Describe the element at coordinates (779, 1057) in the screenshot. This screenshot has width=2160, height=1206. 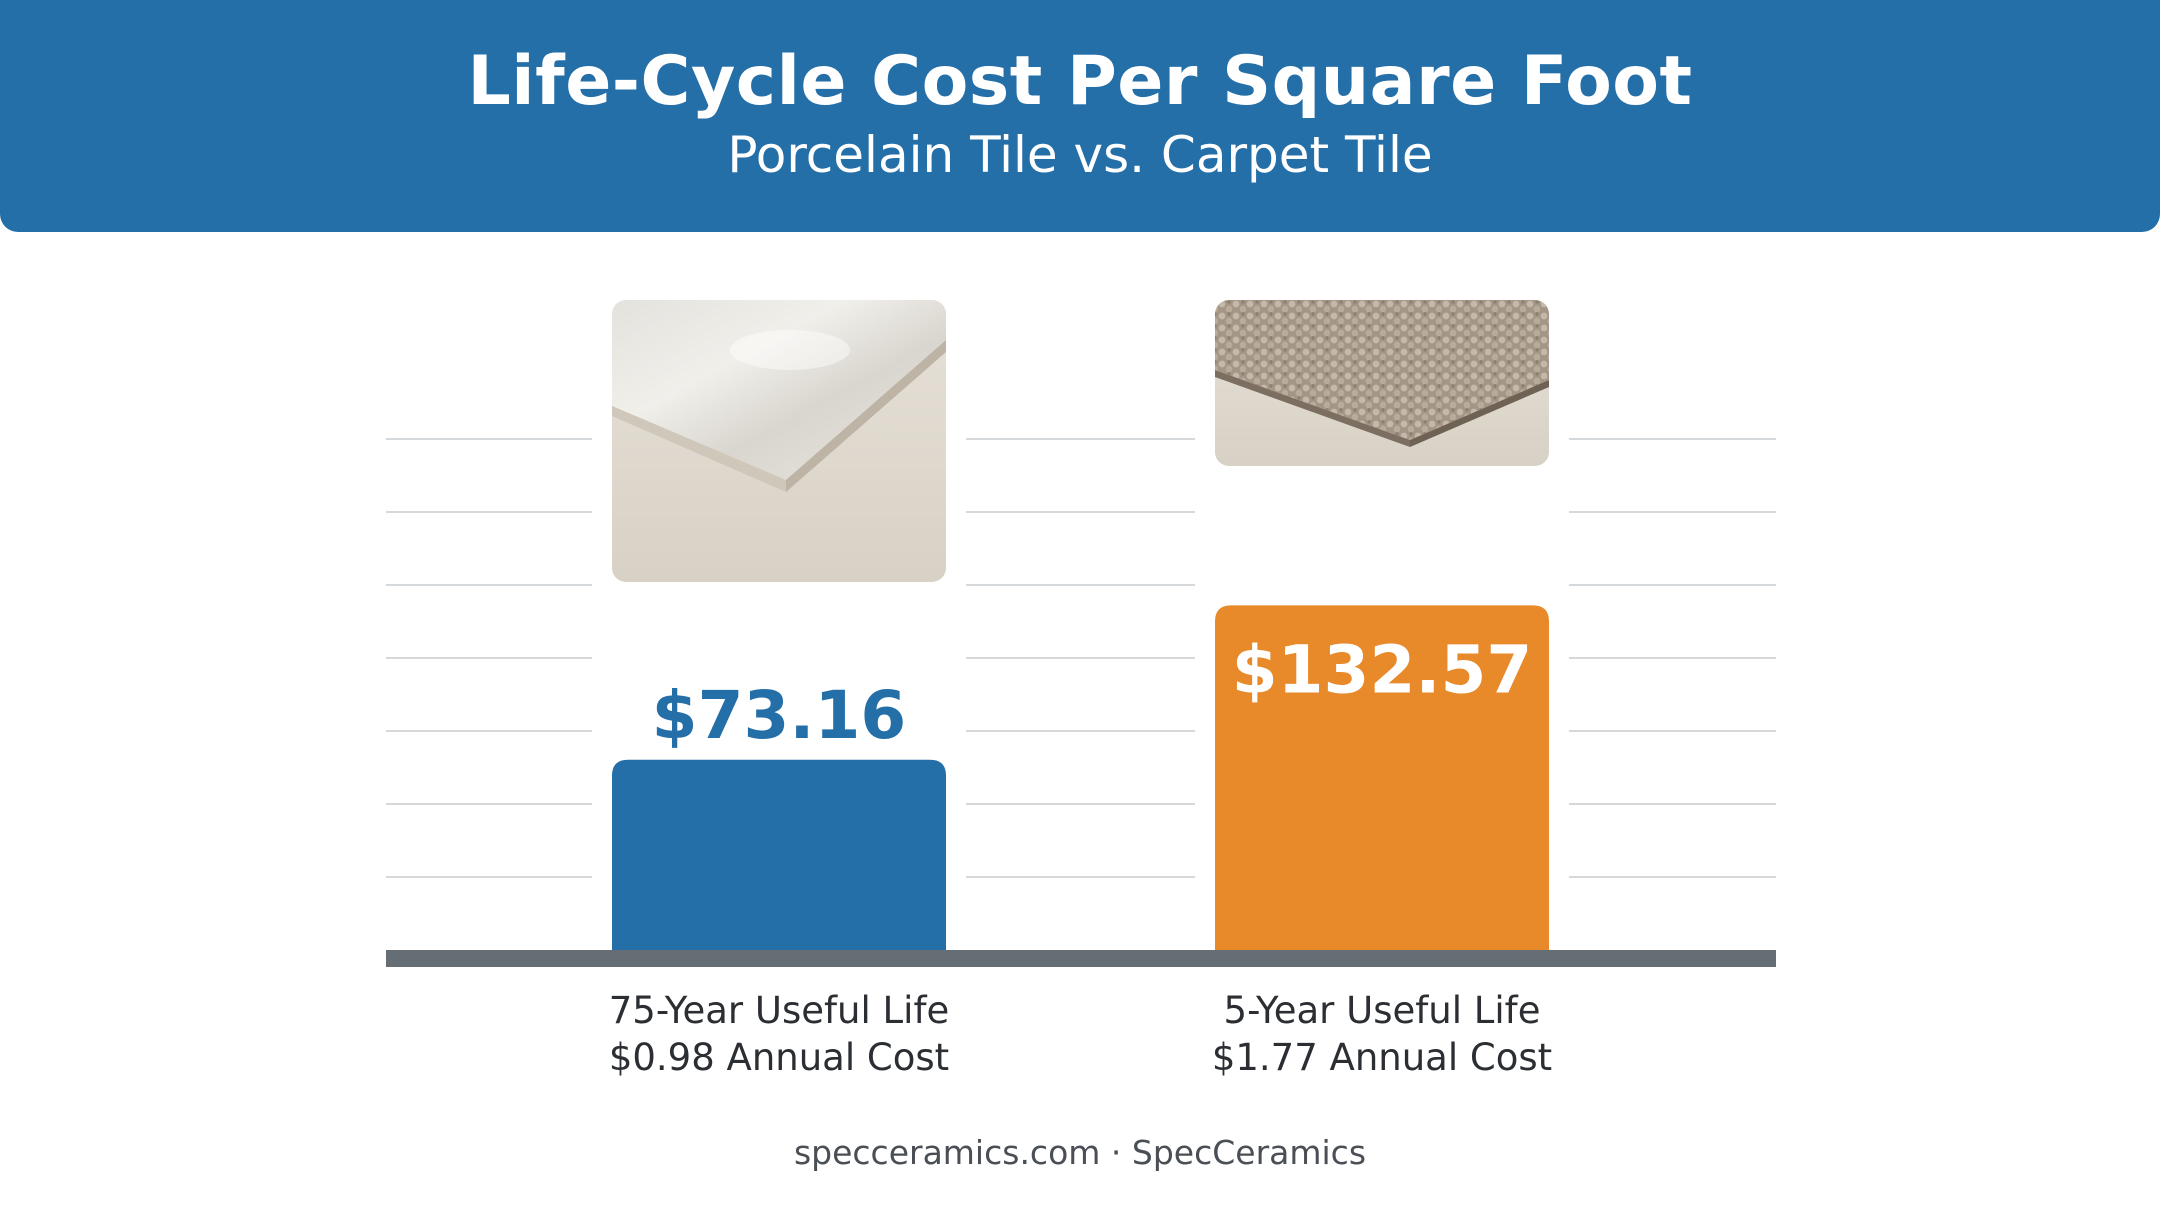
I see `category-label-porcelain-annual-cost: $0.98 Annual Cost` at that location.